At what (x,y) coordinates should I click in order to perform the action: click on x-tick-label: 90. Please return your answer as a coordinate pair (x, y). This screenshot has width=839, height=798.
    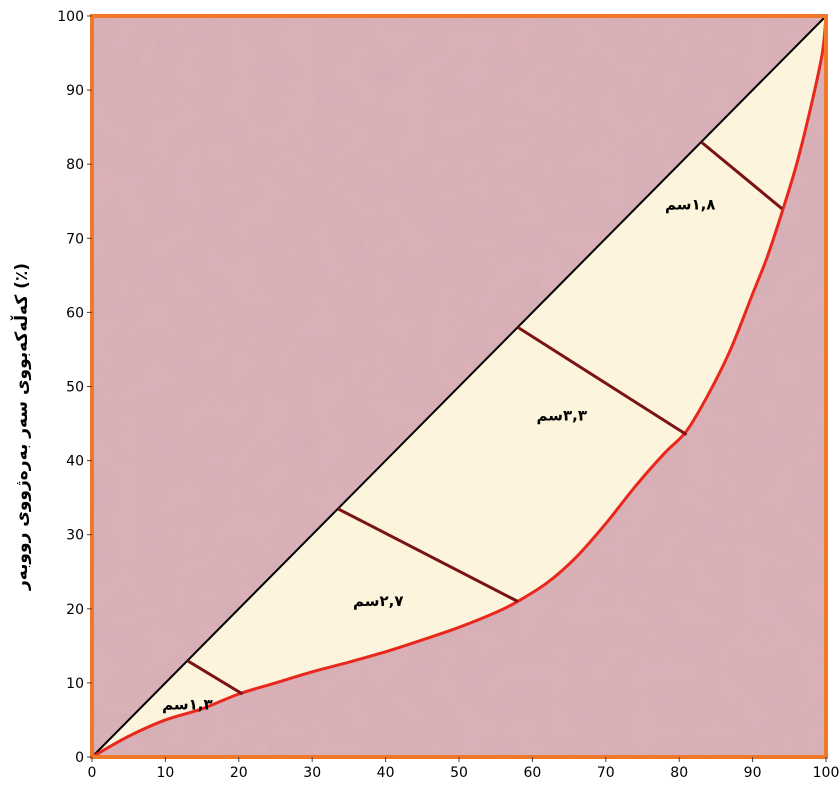
    Looking at the image, I should click on (753, 773).